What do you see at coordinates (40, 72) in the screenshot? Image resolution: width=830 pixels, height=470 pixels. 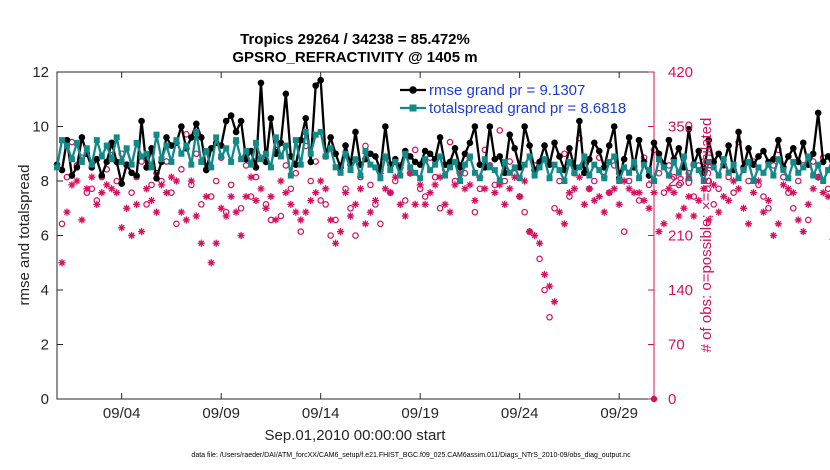 I see `y-left-tick-label: 12` at bounding box center [40, 72].